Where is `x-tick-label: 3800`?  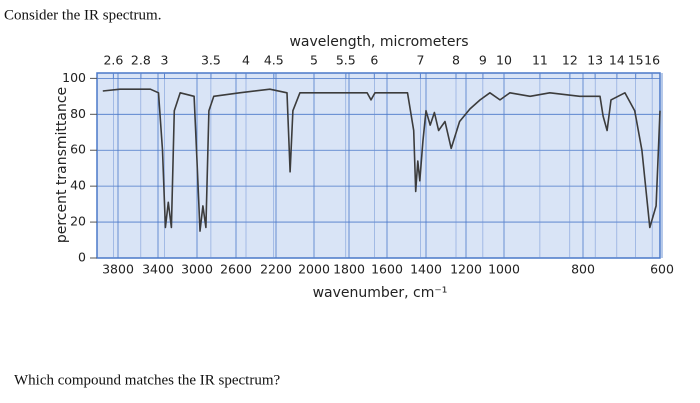 x-tick-label: 3800 is located at coordinates (118, 269).